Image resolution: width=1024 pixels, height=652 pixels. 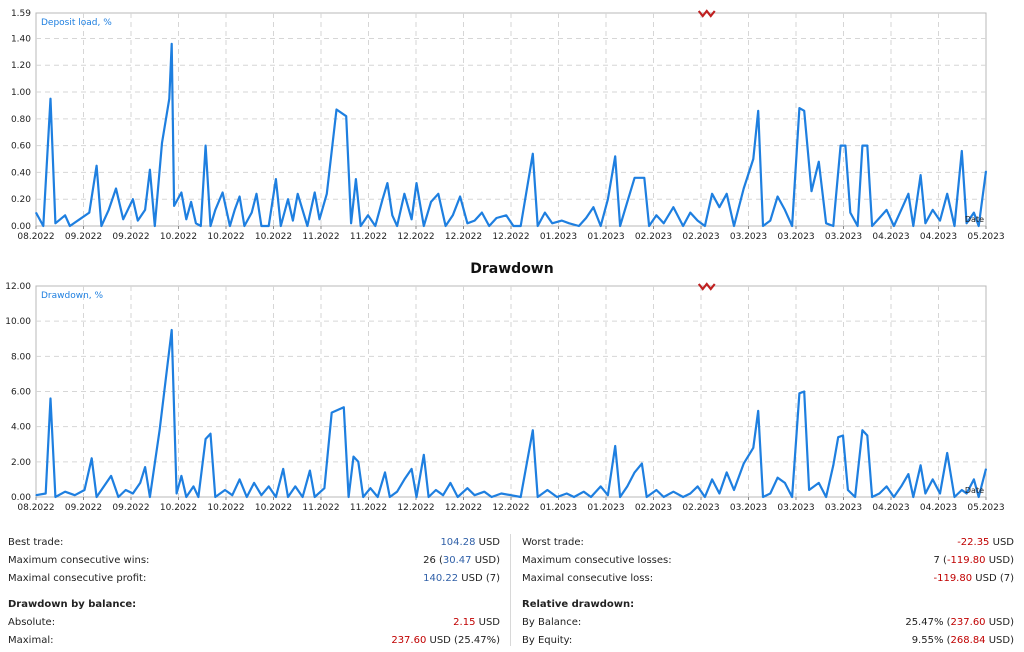 I want to click on absolute-drawdown-value: 2.15, so click(x=464, y=622).